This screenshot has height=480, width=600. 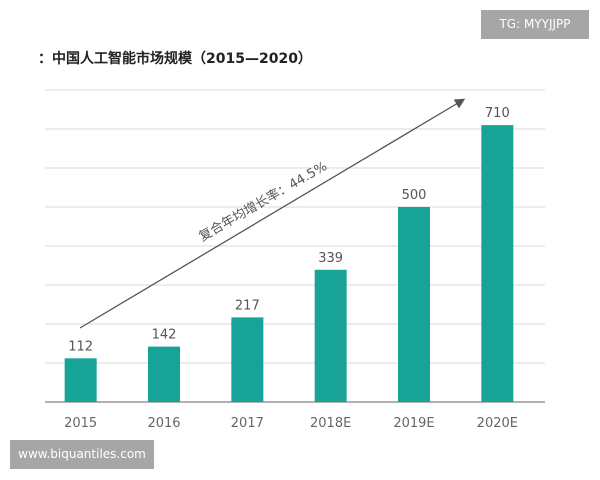 What do you see at coordinates (497, 423) in the screenshot?
I see `x-tick-label: 2020E` at bounding box center [497, 423].